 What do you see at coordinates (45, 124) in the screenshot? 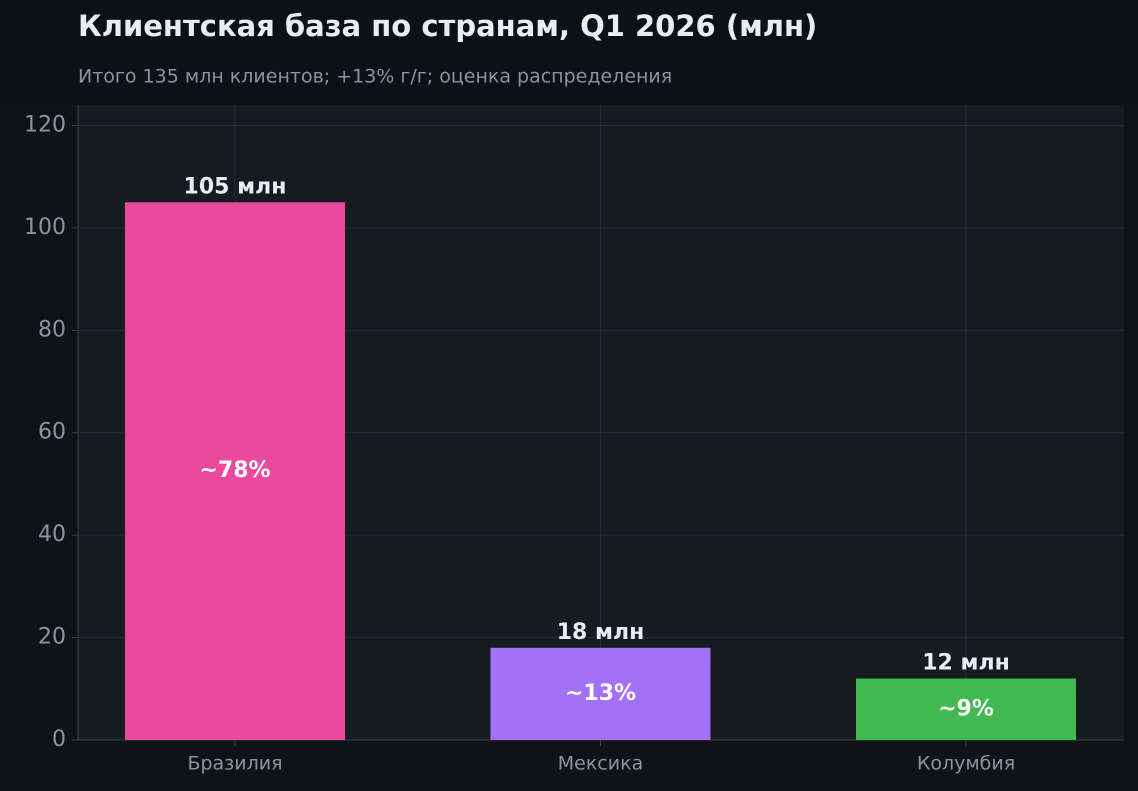
I see `y-tick-label: 120` at bounding box center [45, 124].